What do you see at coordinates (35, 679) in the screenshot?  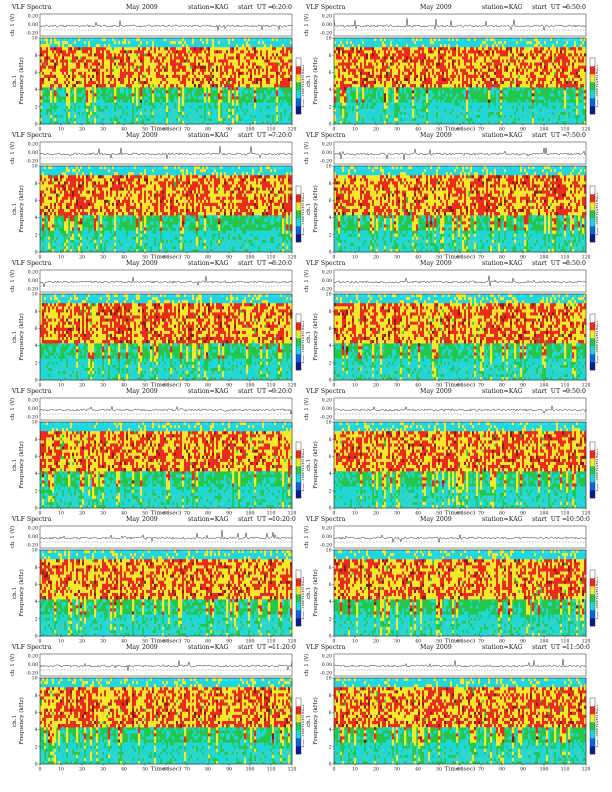 I see `freq-tick-label: 10` at bounding box center [35, 679].